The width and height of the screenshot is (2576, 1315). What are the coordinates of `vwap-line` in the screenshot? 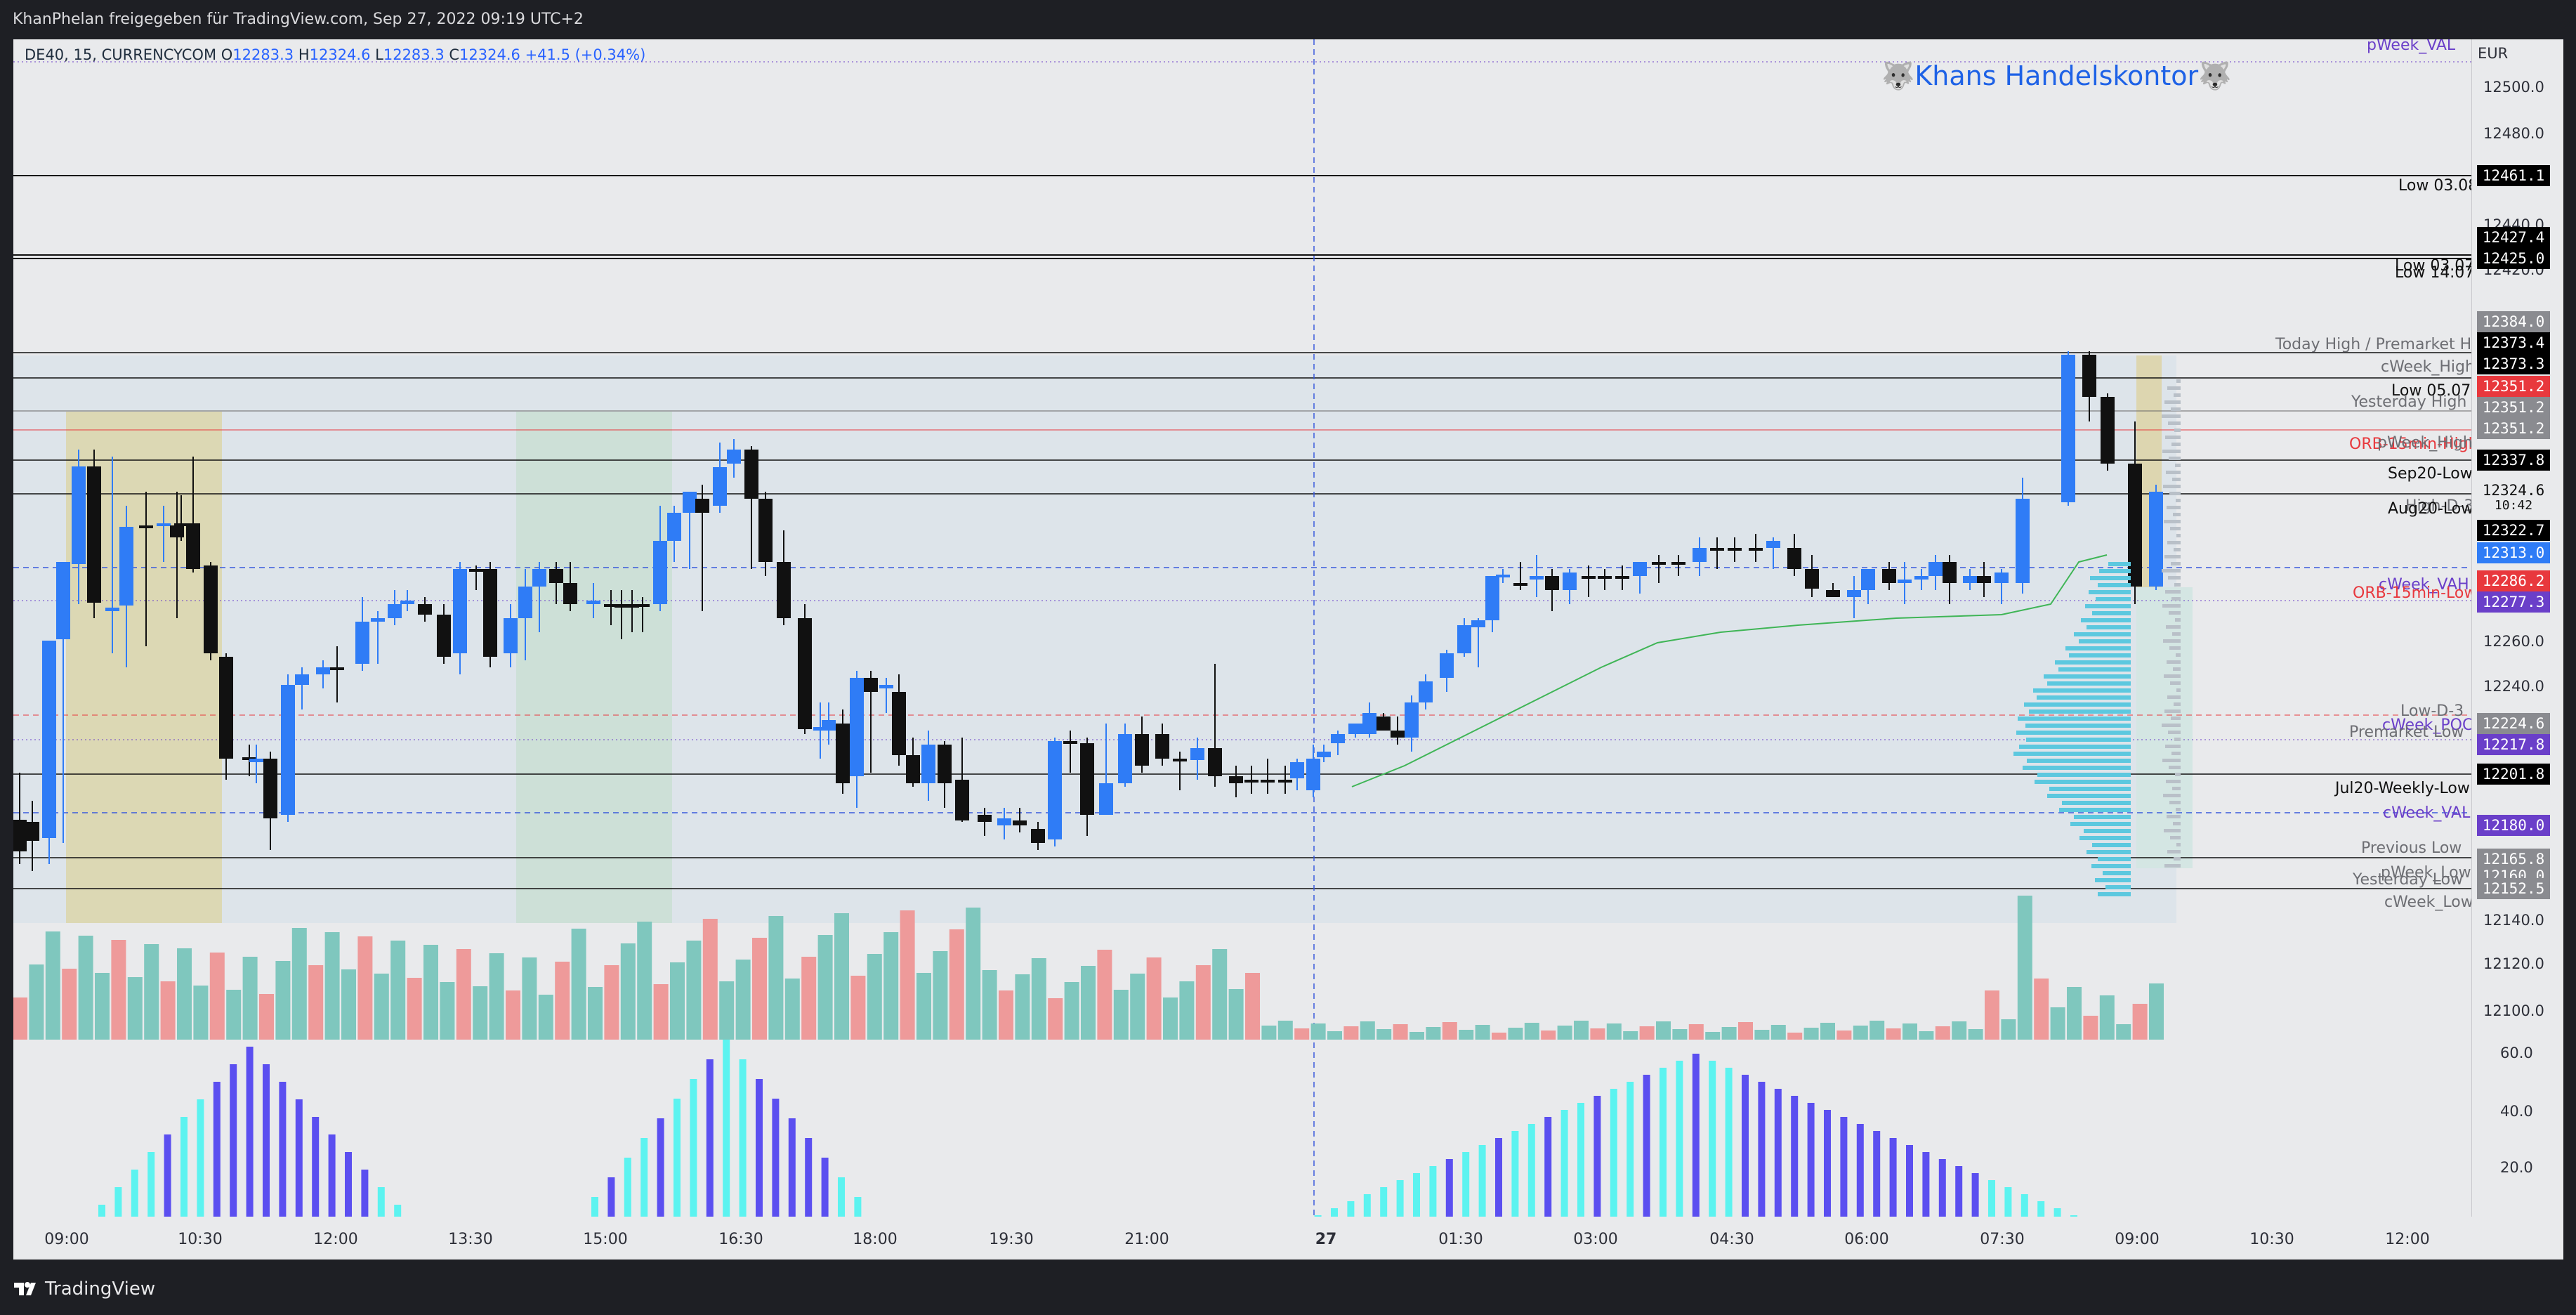 It's located at (1729, 670).